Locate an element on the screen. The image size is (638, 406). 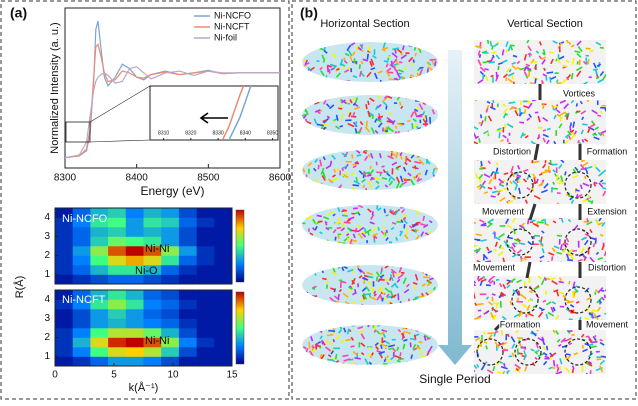
footer-label: Single Period is located at coordinates (454, 379).